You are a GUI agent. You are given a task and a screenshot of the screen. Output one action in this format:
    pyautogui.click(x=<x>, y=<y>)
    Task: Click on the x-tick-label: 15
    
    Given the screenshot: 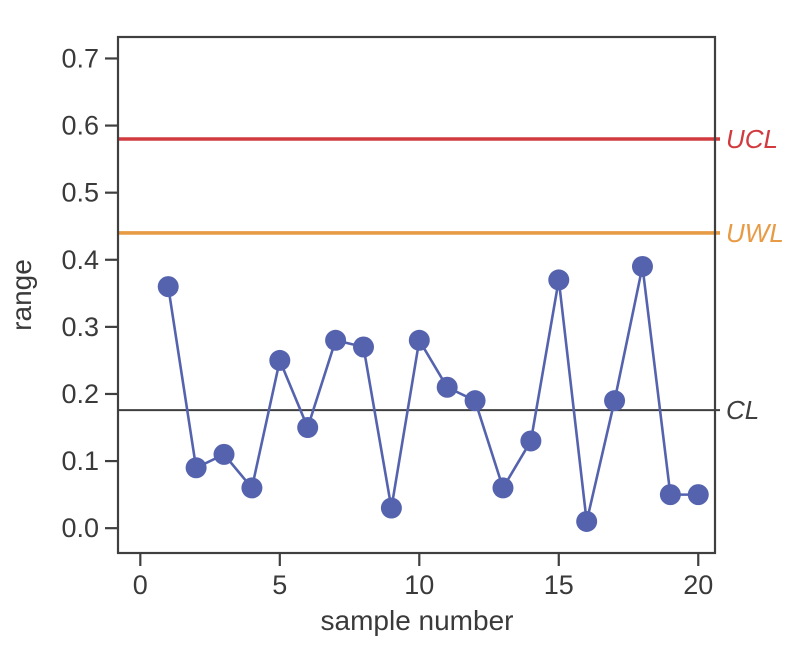 What is the action you would take?
    pyautogui.click(x=559, y=585)
    